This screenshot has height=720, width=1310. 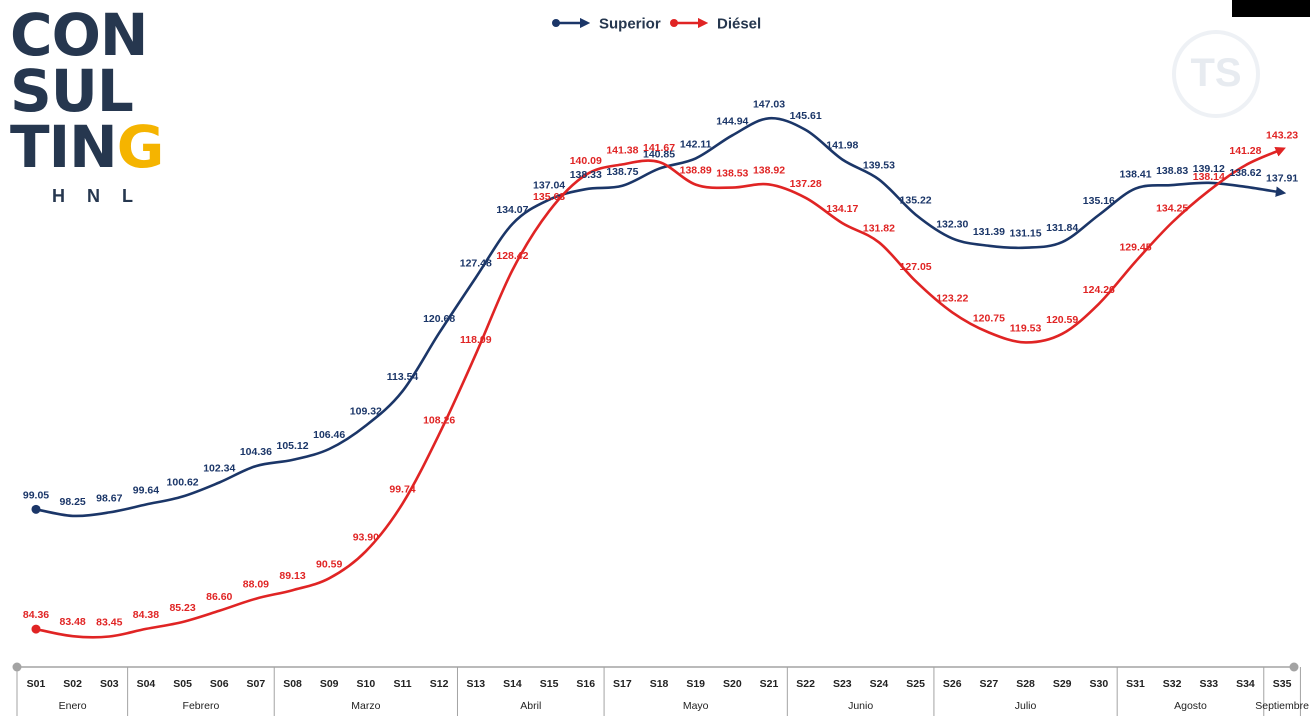 I want to click on data-label-diesel-S21: 138.92, so click(x=769, y=170).